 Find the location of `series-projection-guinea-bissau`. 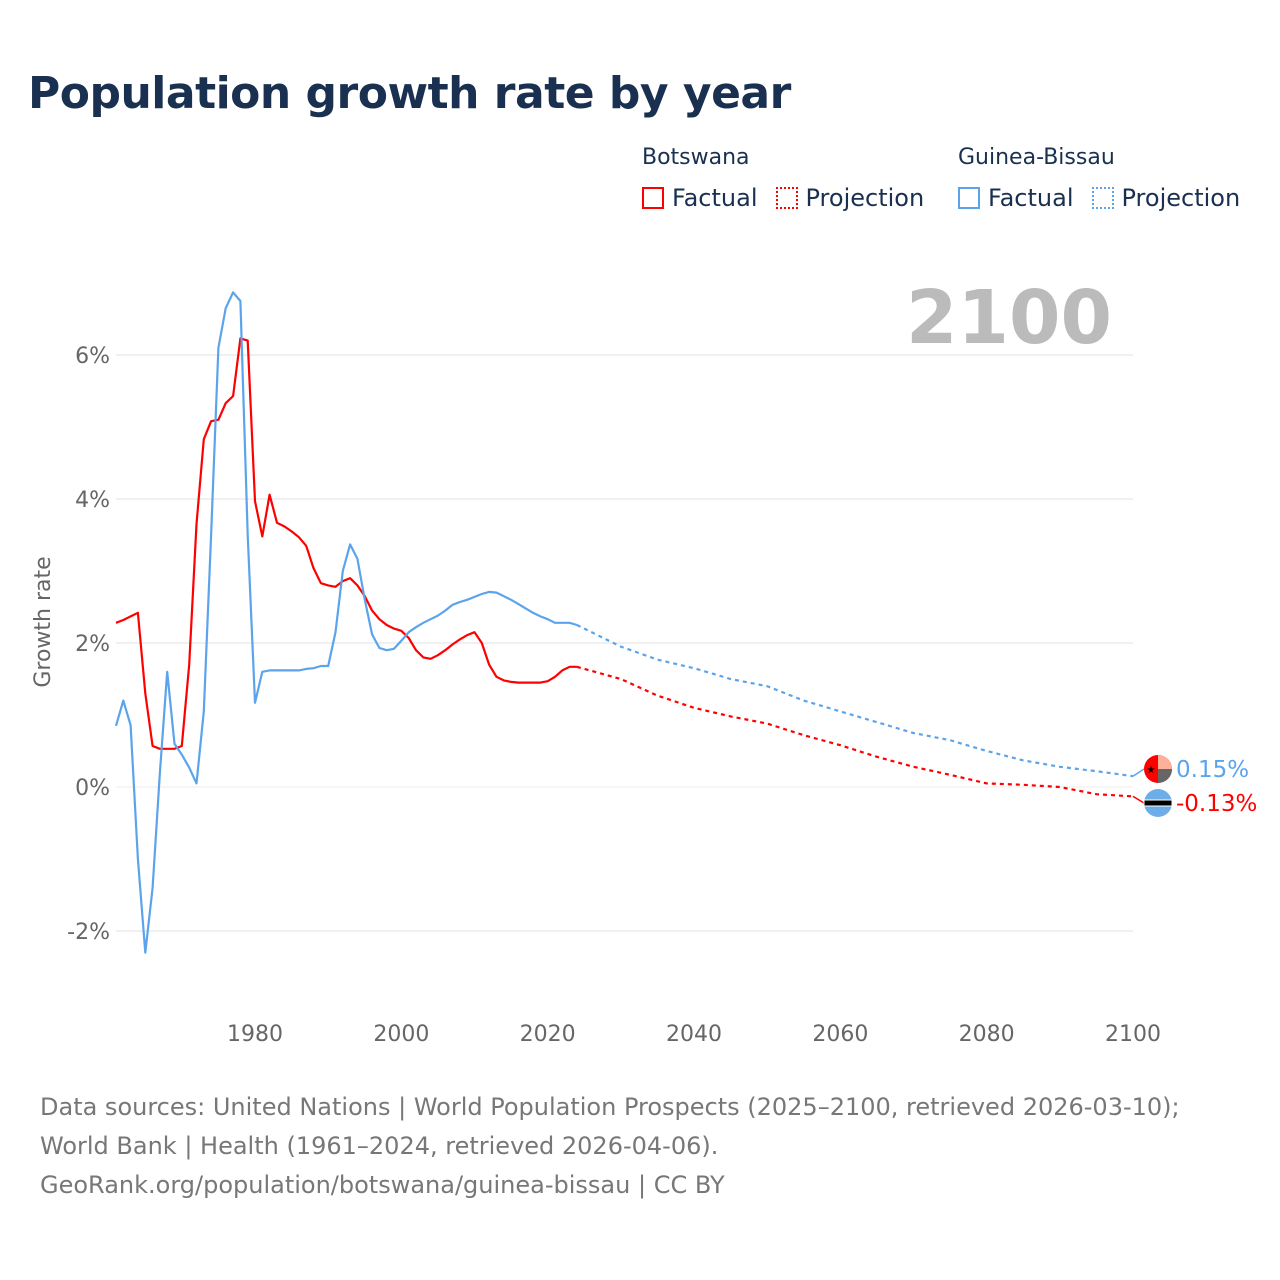

series-projection-guinea-bissau is located at coordinates (855, 701).